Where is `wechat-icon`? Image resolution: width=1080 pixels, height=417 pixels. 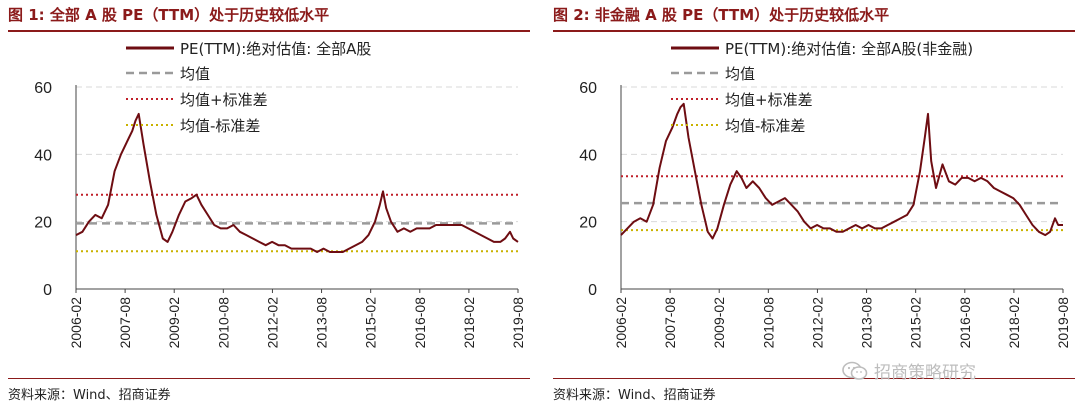 wechat-icon is located at coordinates (855, 370).